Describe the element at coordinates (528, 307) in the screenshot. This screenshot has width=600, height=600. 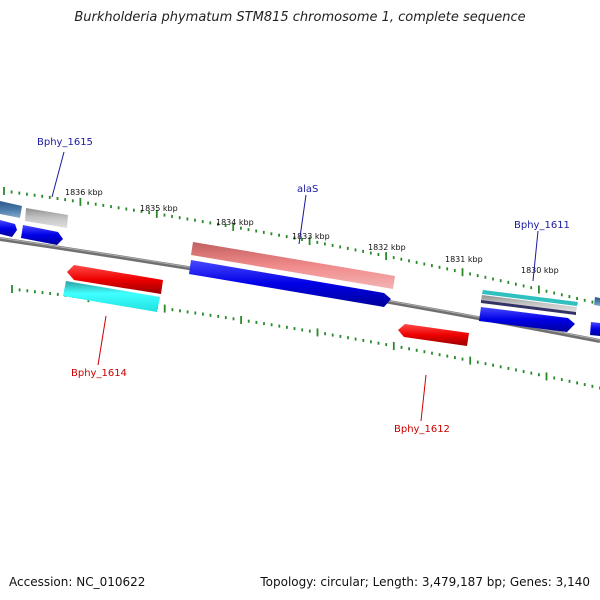
I see `gene-bphy-1611-navy` at that location.